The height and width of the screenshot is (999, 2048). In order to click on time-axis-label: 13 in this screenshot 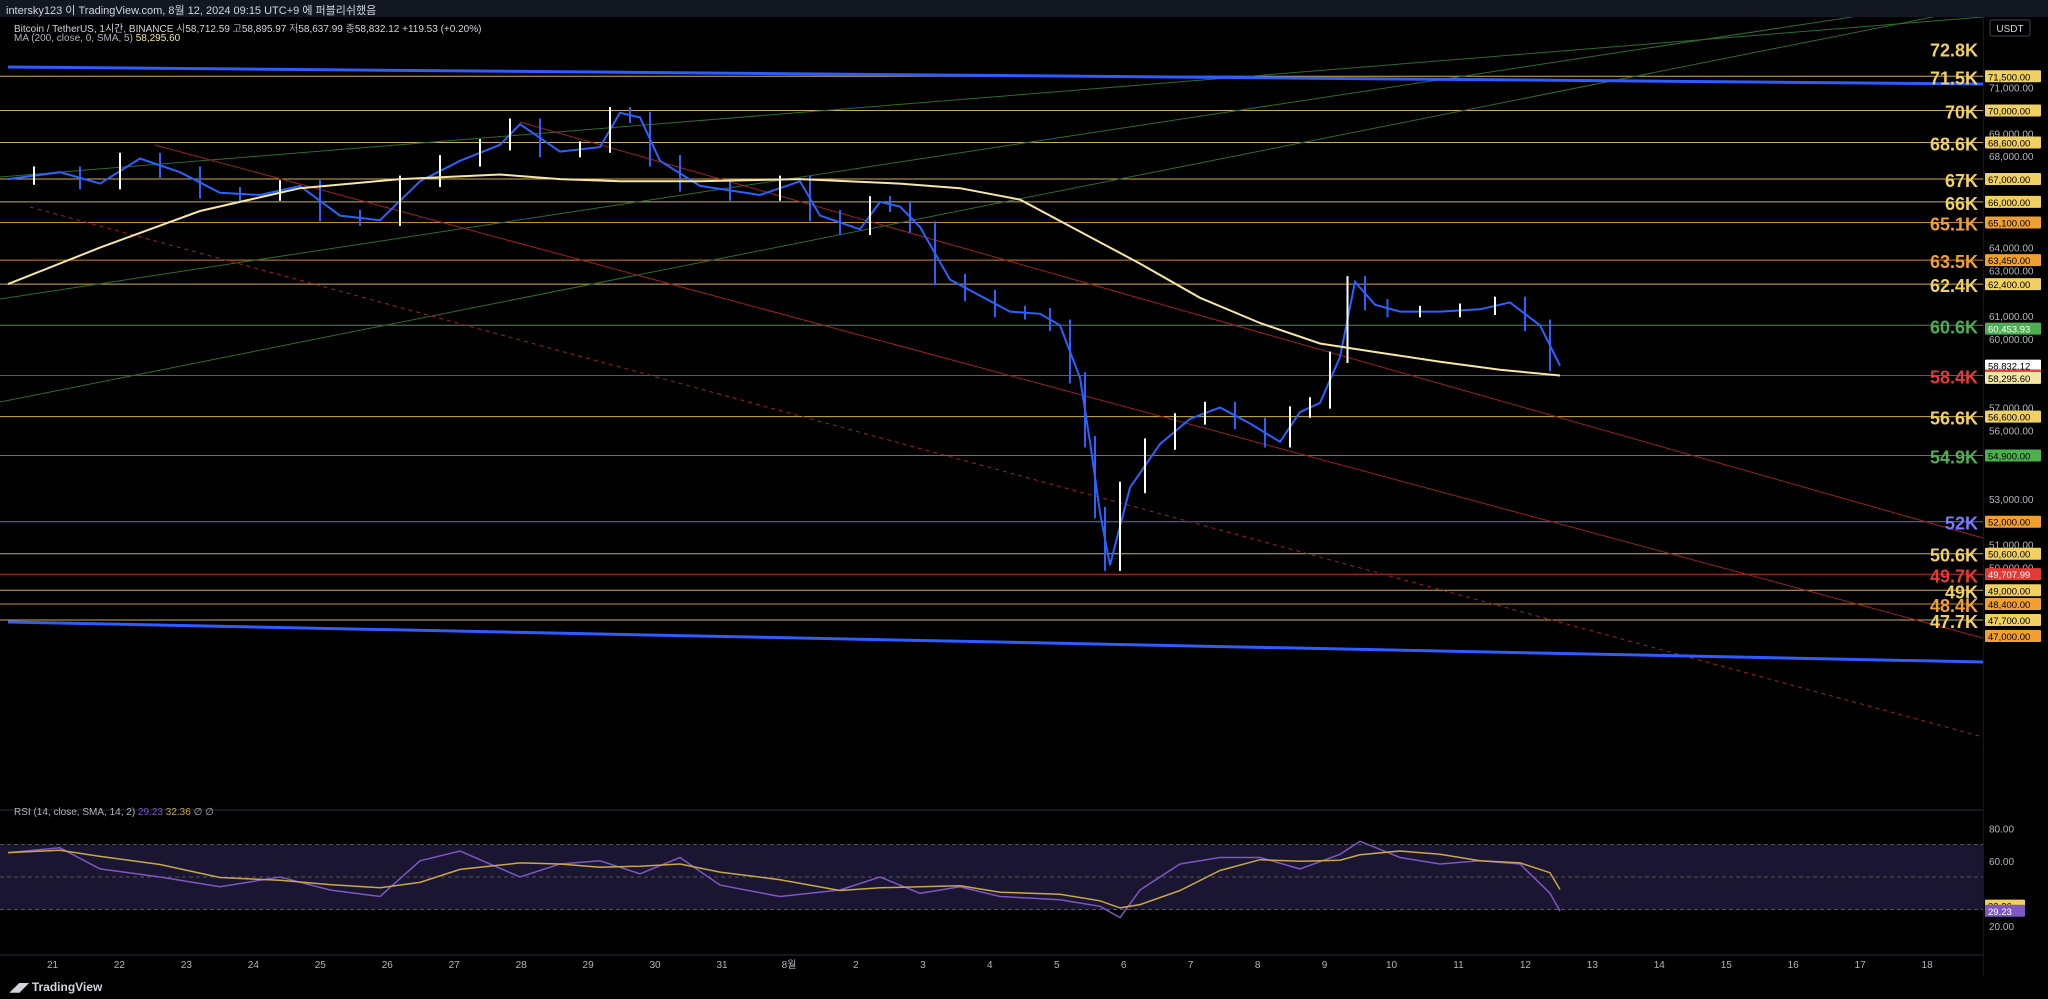, I will do `click(1593, 965)`.